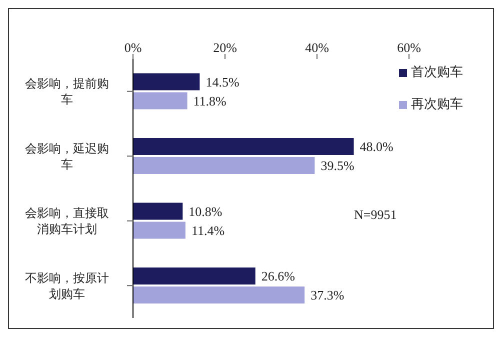  I want to click on data-label: 48.0%, so click(377, 146).